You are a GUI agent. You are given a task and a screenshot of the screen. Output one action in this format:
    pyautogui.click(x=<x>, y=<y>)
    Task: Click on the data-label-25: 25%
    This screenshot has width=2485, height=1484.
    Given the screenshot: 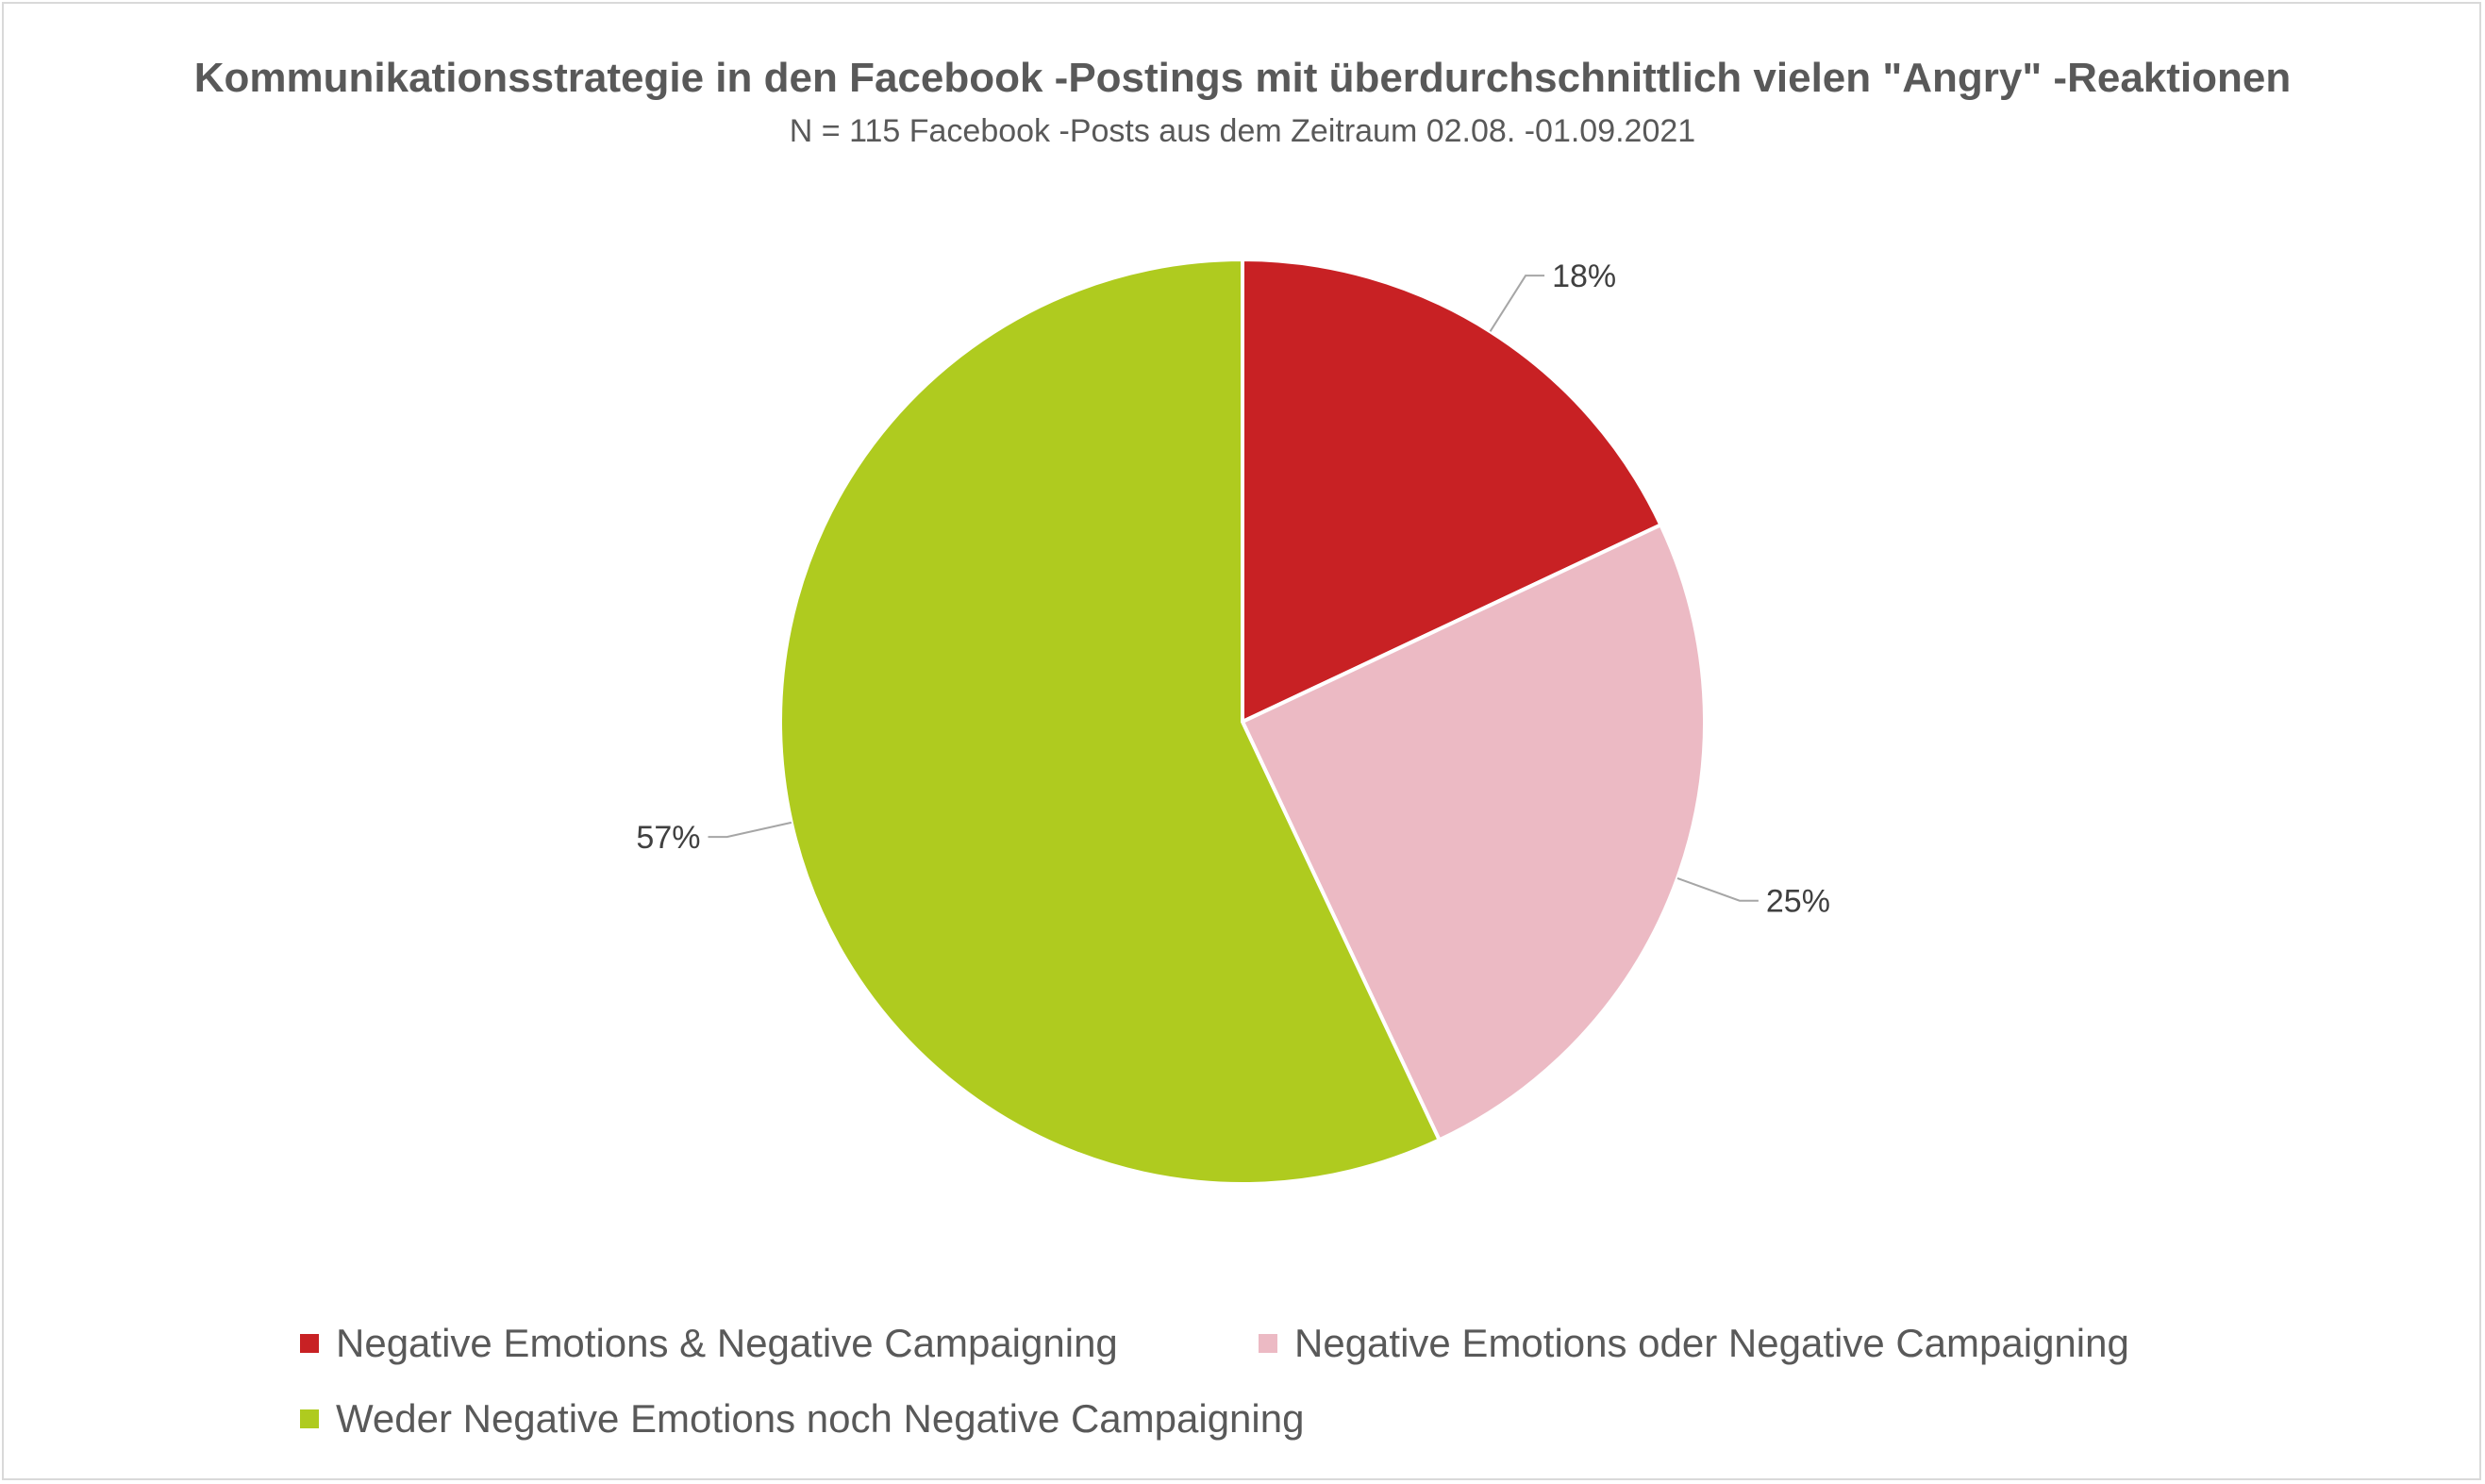 What is the action you would take?
    pyautogui.click(x=1798, y=902)
    